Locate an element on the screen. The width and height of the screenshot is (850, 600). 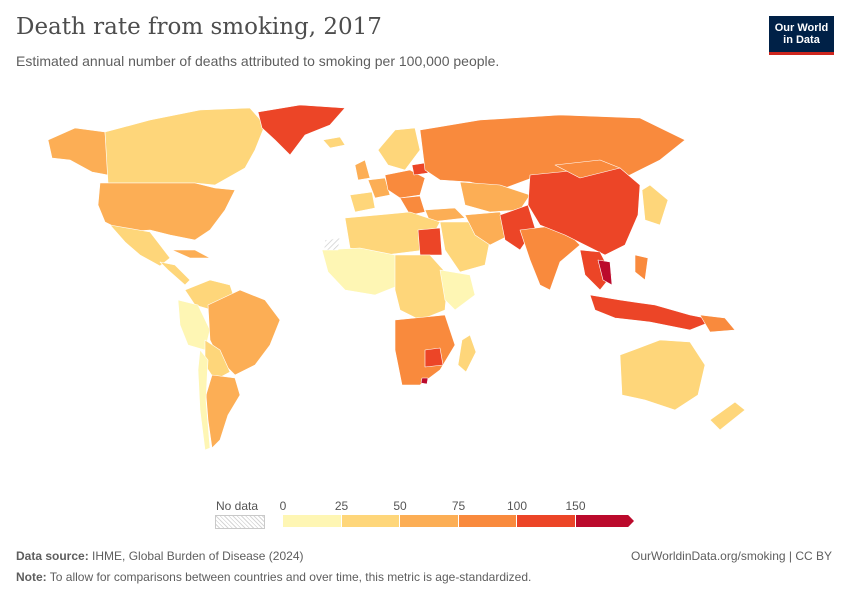
region-france is located at coordinates (379, 188).